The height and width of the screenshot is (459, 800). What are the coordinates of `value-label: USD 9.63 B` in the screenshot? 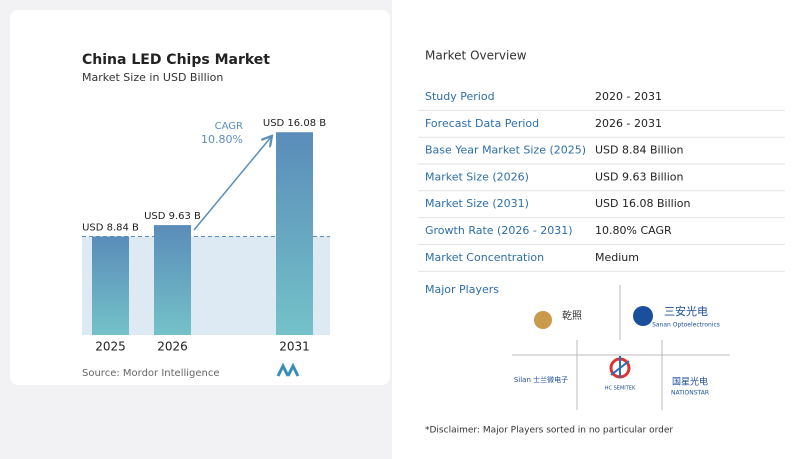 It's located at (172, 216).